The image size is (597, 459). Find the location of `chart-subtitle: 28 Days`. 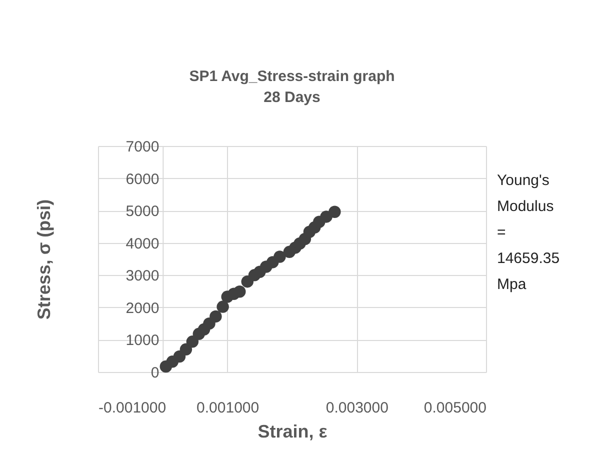

chart-subtitle: 28 Days is located at coordinates (292, 97).